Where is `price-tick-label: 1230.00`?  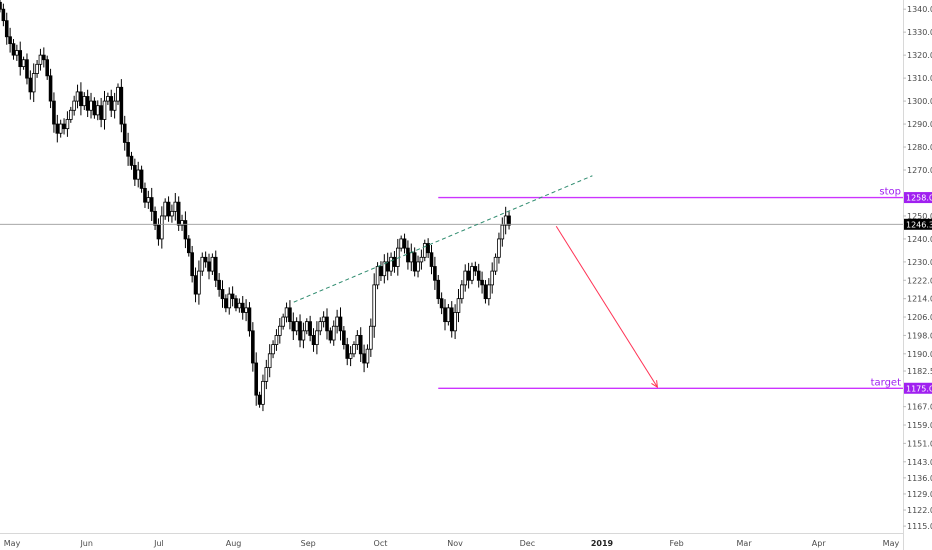
price-tick-label: 1230.00 is located at coordinates (919, 262).